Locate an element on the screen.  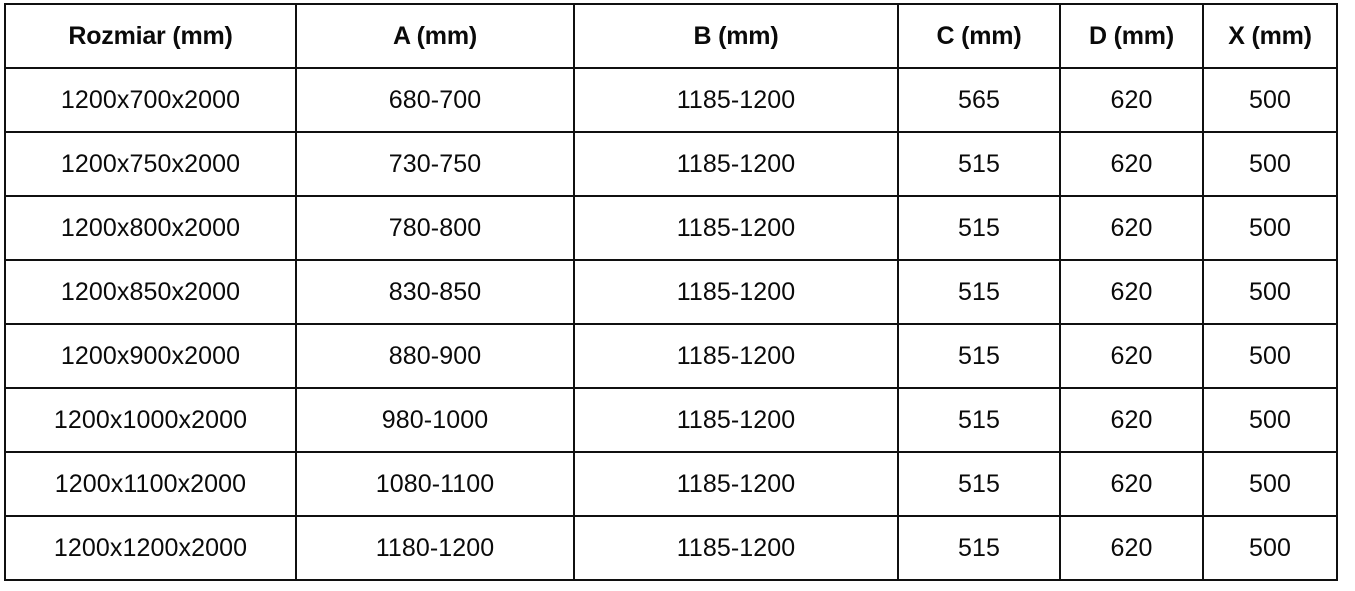
cell-c: 565 is located at coordinates (979, 100).